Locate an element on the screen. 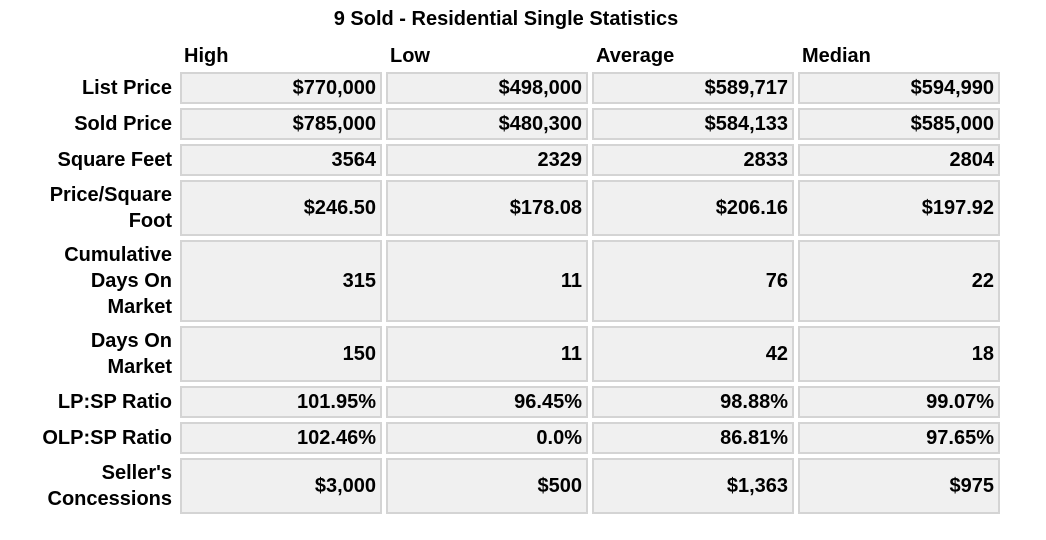 This screenshot has width=1046, height=540. value-cell: $197.92 is located at coordinates (899, 208).